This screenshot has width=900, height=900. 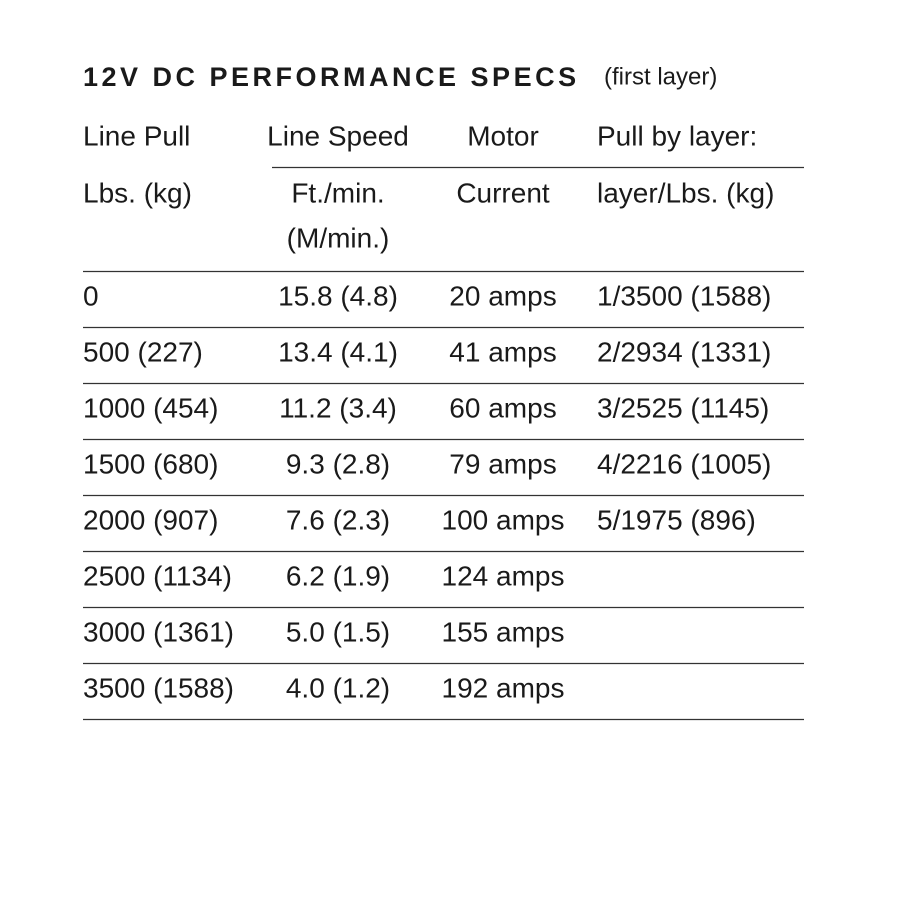 I want to click on cell: 0, so click(x=91, y=295).